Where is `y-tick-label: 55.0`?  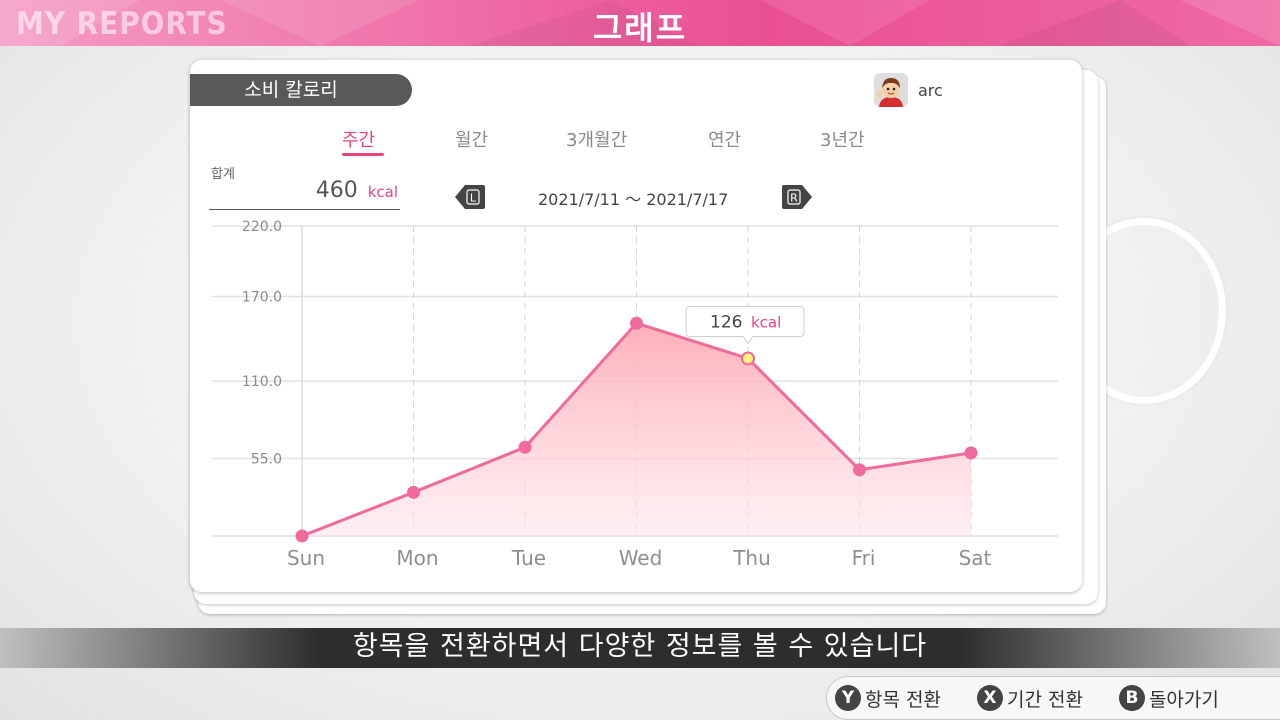
y-tick-label: 55.0 is located at coordinates (266, 460).